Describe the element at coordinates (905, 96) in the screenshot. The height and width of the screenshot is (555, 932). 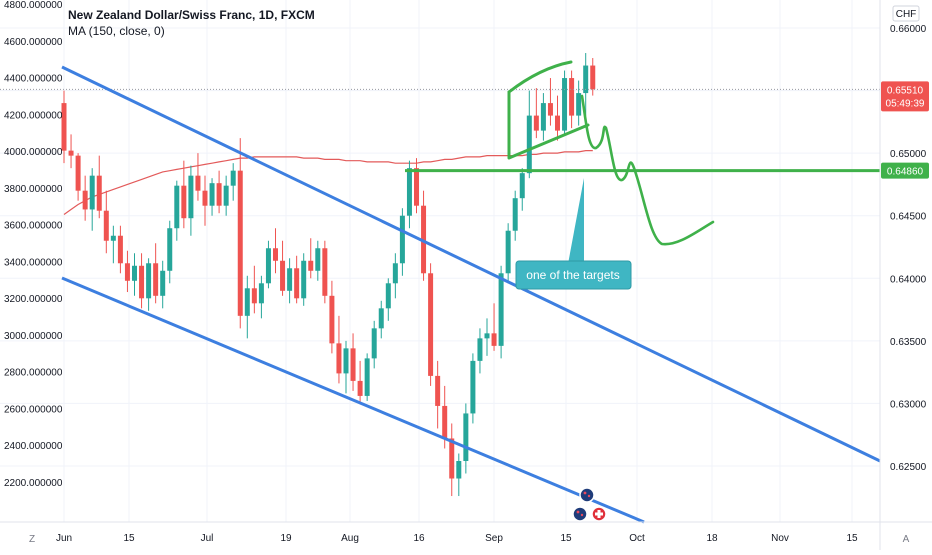
I see `last-price-tag: 0.65510 05:49:39` at that location.